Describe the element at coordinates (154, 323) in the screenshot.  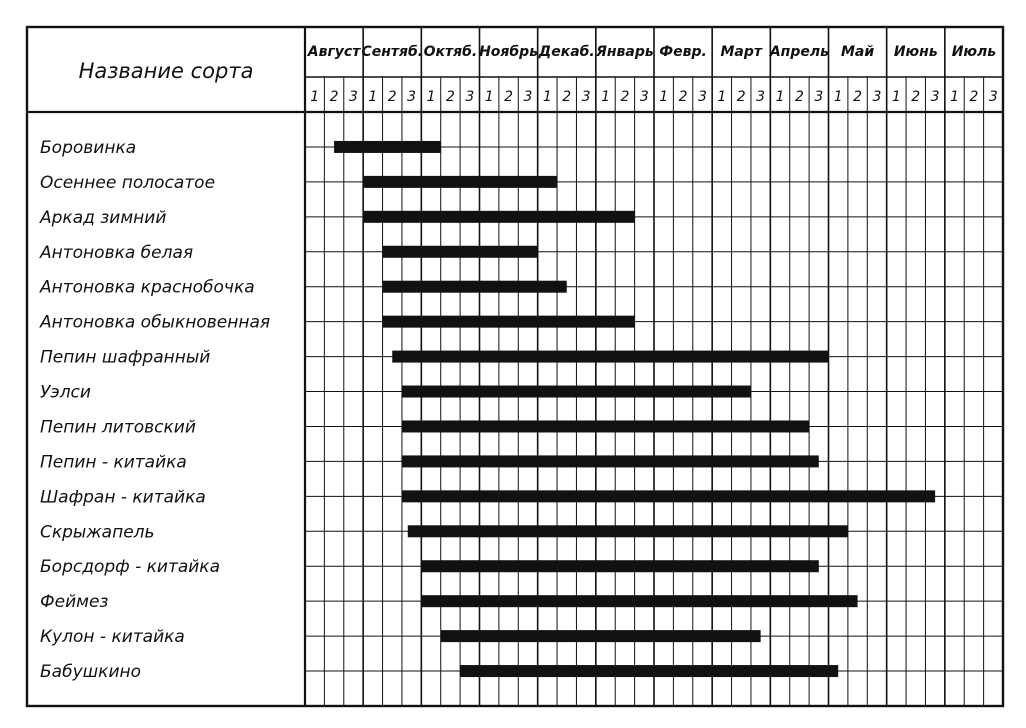
I see `variety-name: Антоновка обыкновенная` at that location.